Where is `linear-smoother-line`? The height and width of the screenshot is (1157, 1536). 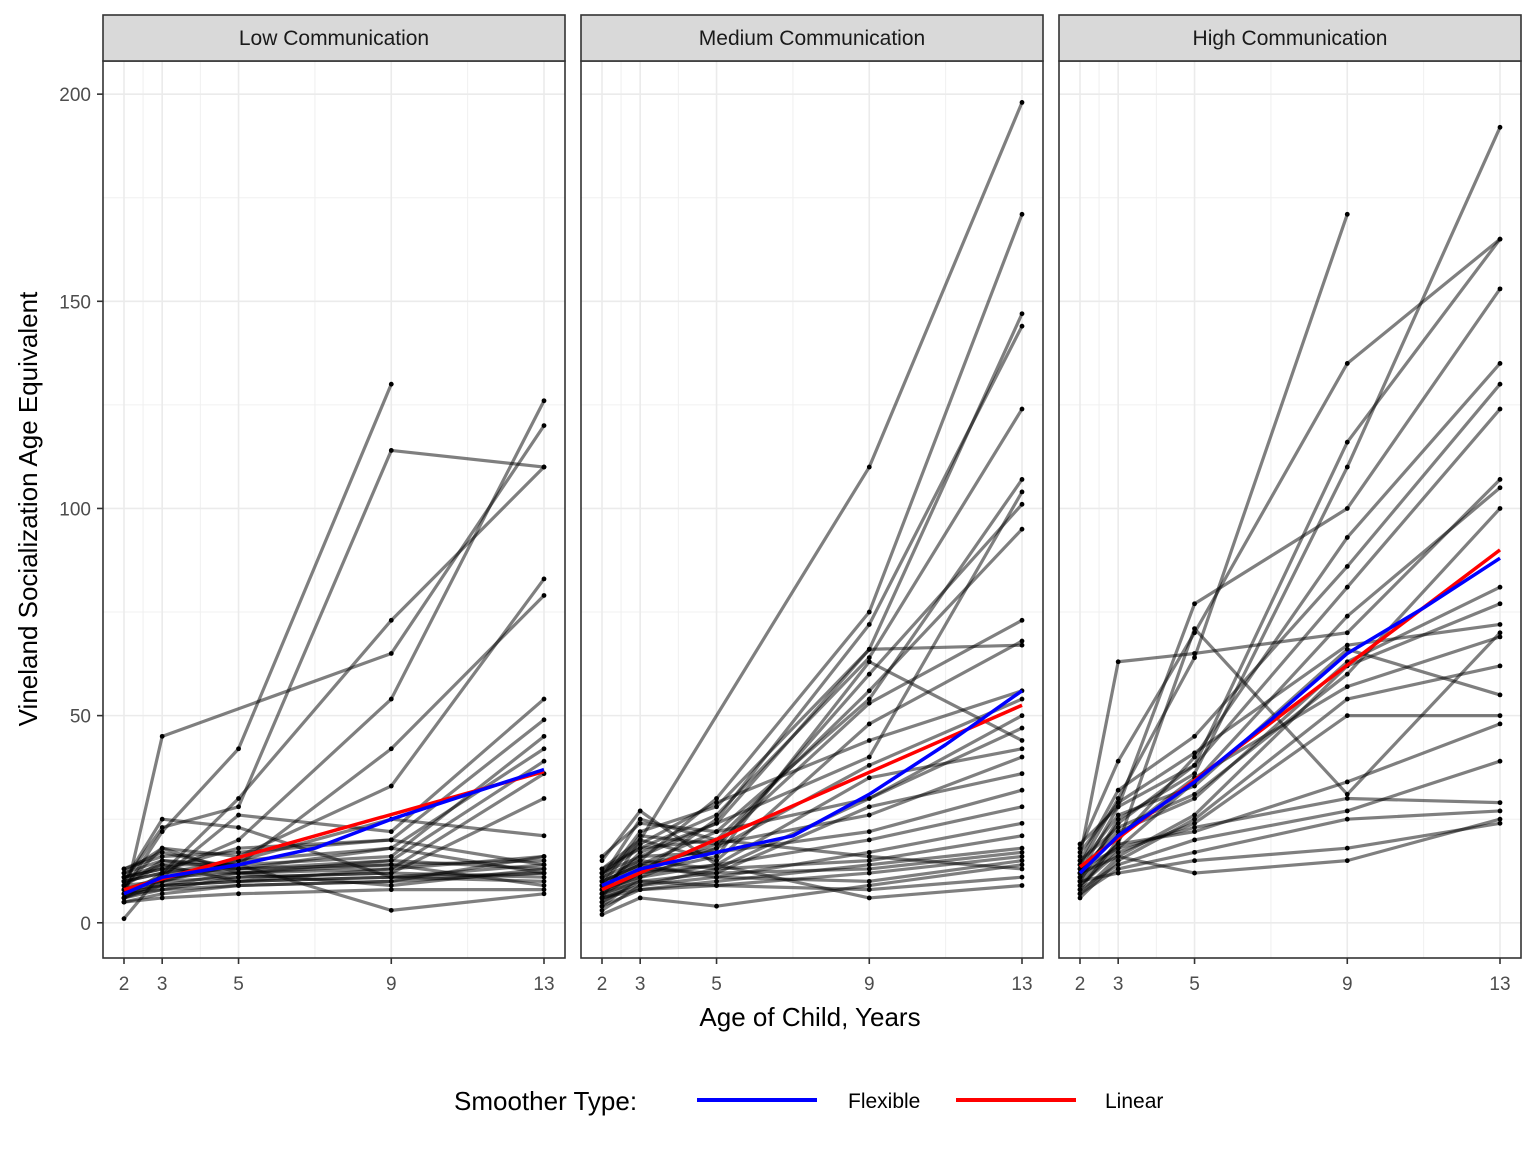 linear-smoother-line is located at coordinates (812, 797).